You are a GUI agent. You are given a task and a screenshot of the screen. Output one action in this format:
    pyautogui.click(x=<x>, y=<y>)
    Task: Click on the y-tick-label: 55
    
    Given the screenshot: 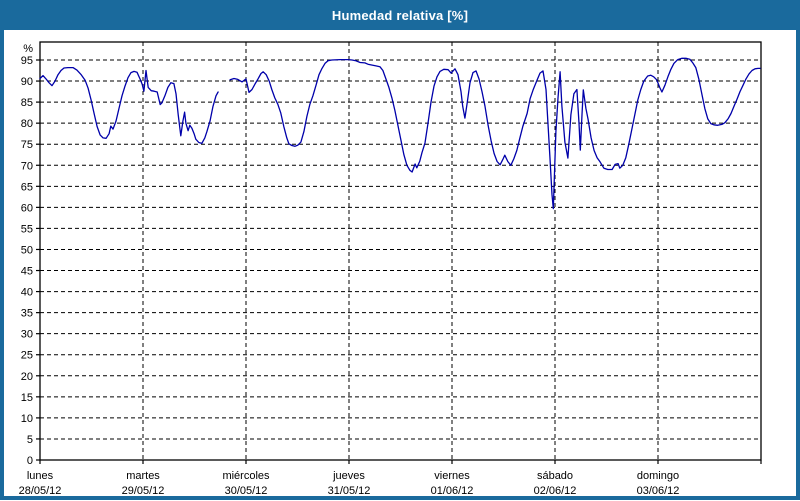 What is the action you would take?
    pyautogui.click(x=27, y=229)
    